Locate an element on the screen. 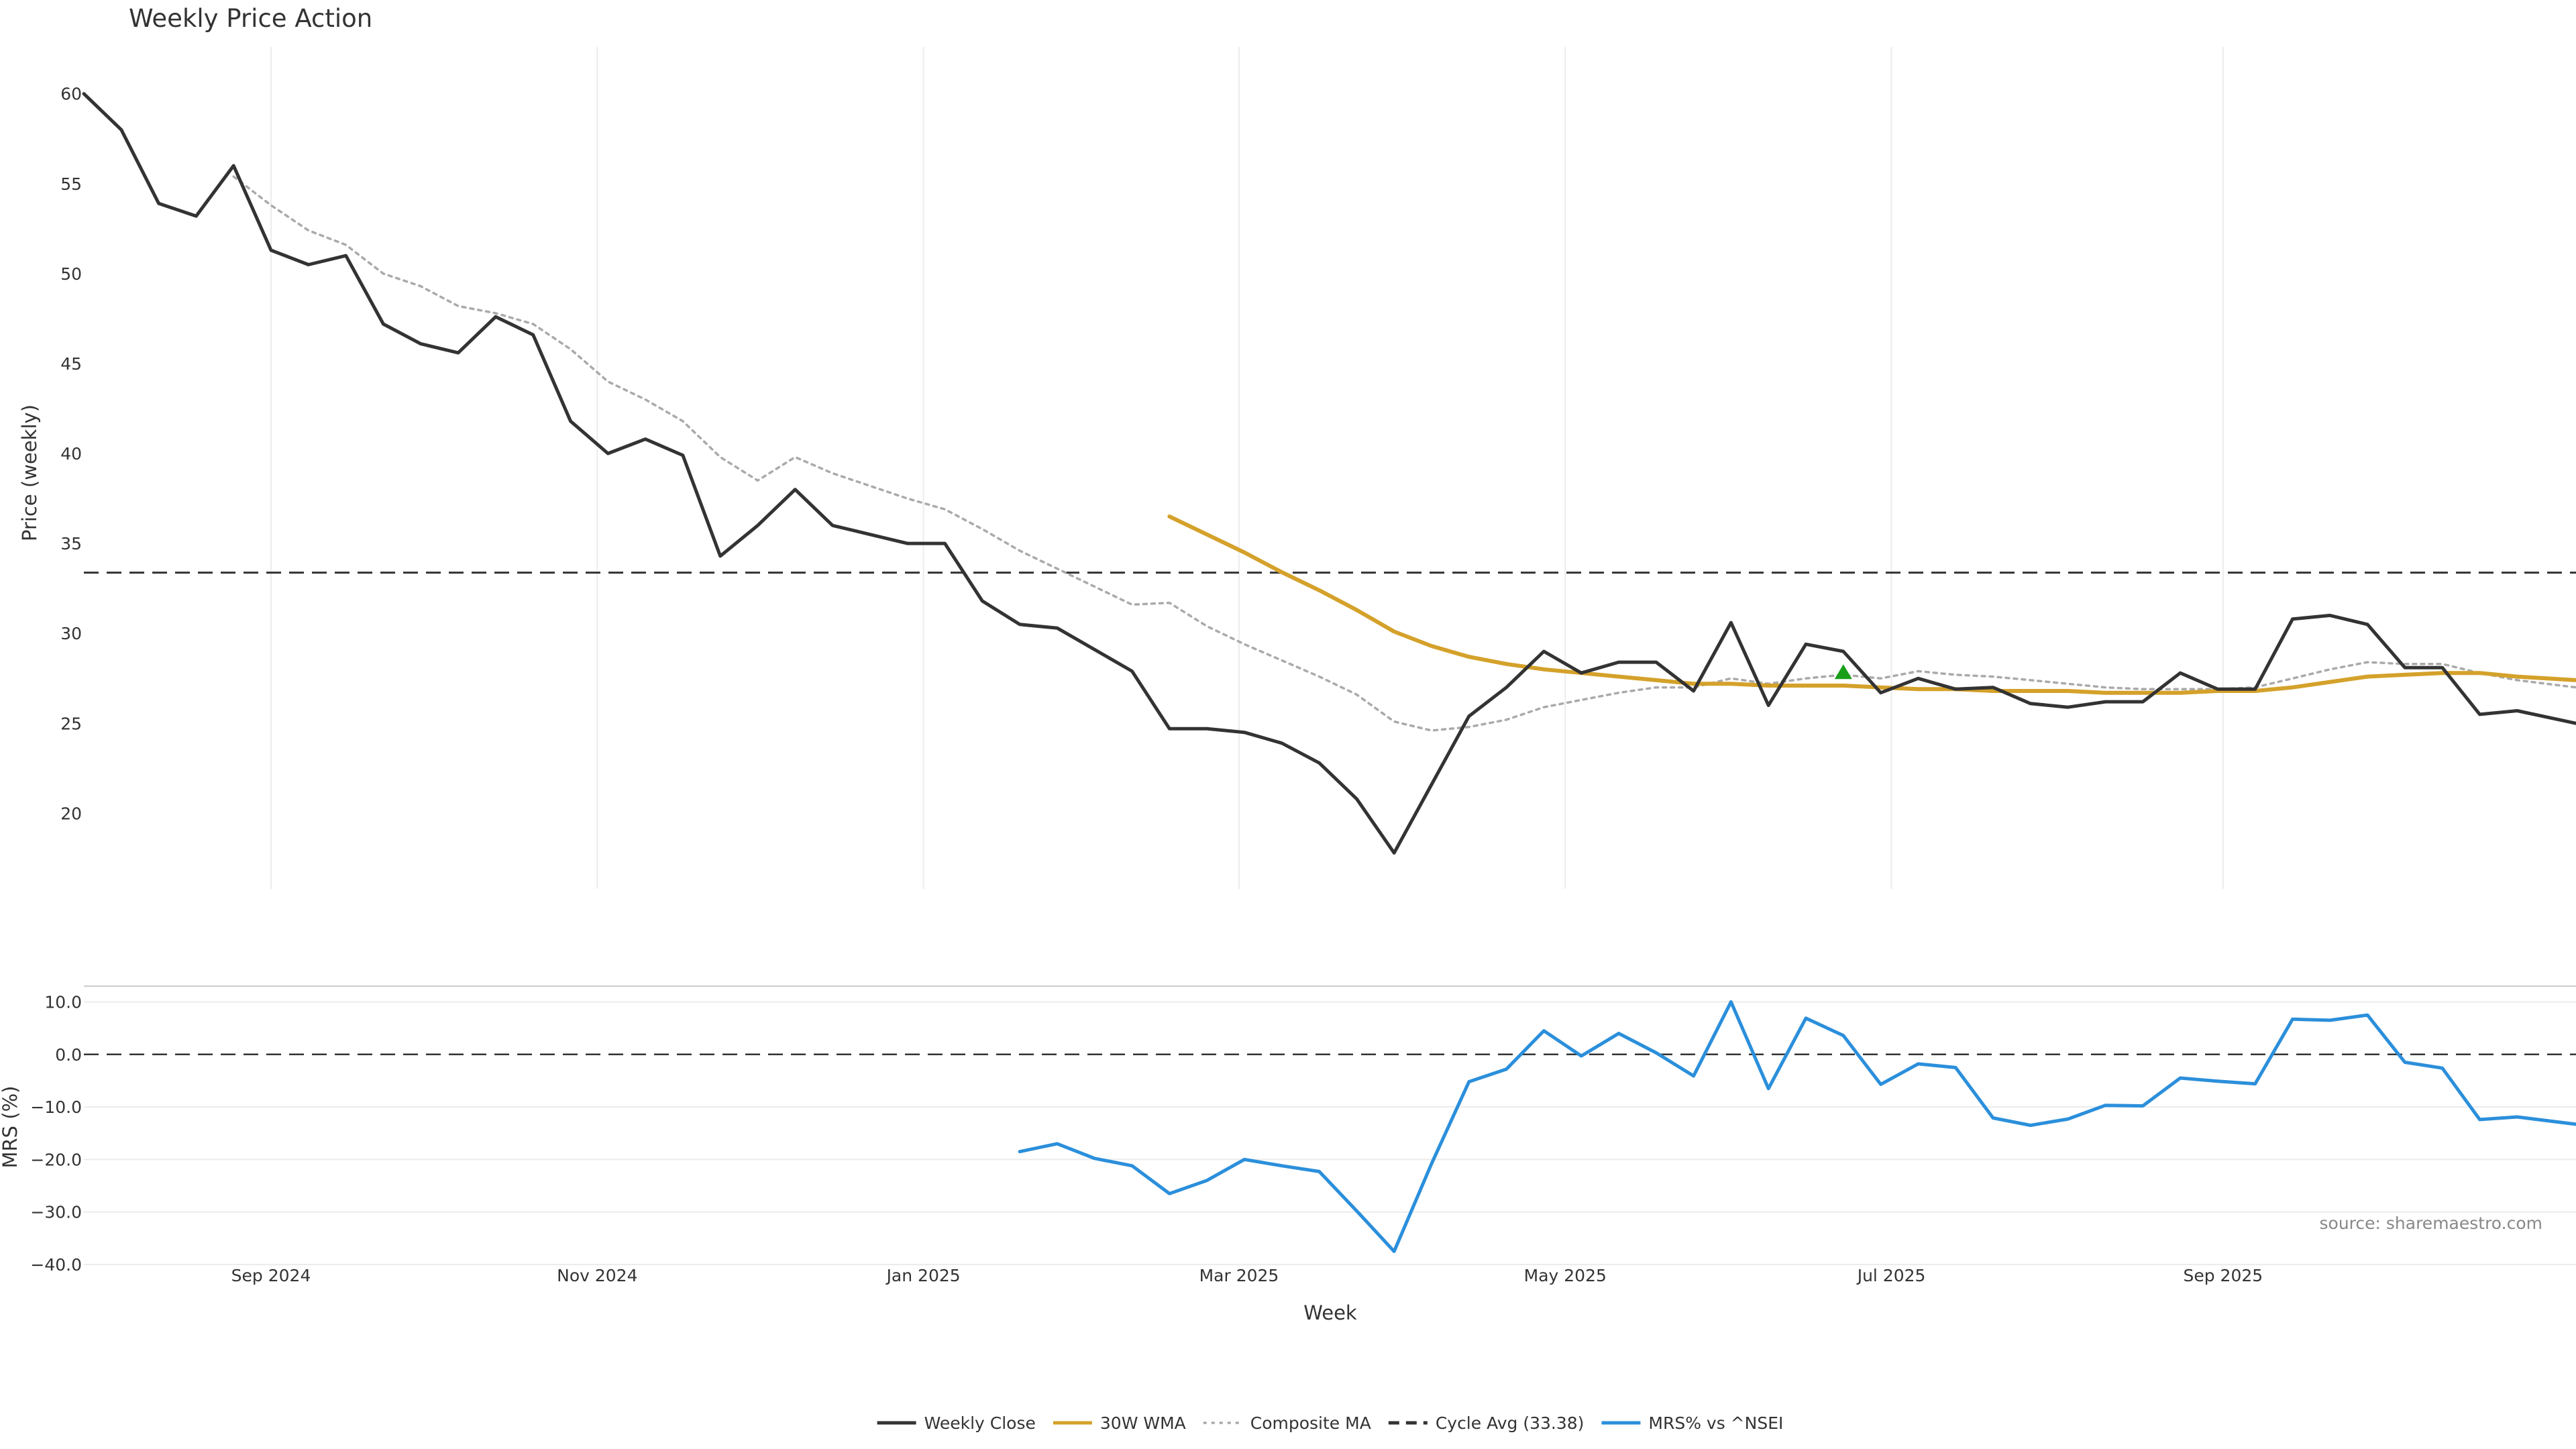 This screenshot has height=1449, width=2576. x-tick-0: Sep 2024 is located at coordinates (271, 1275).